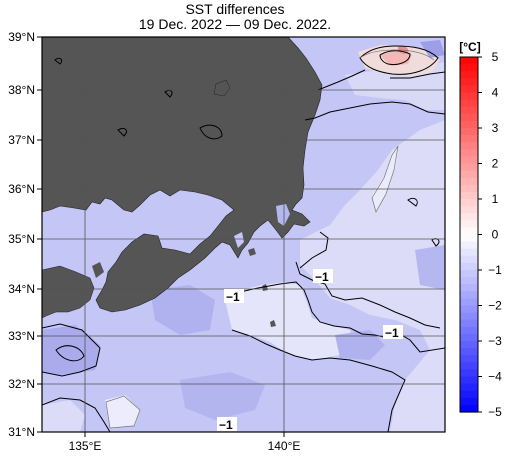  I want to click on colorbar: [°C] 5 4 3 2 1 0 −1 −2 −3 −4 −5, so click(480, 229).